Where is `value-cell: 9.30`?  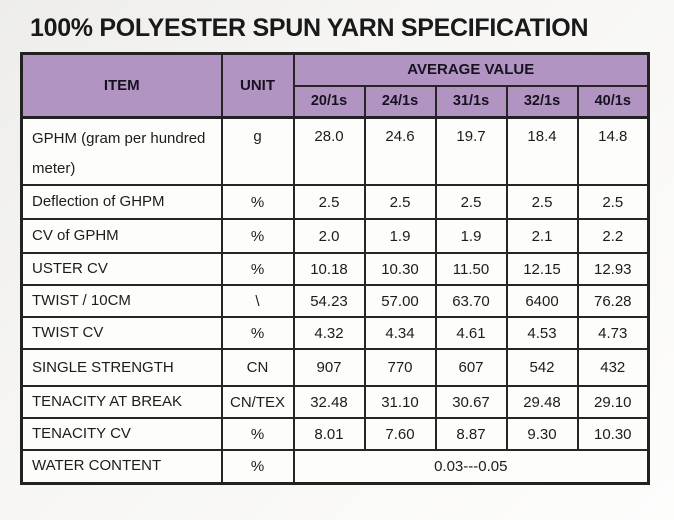 value-cell: 9.30 is located at coordinates (542, 434).